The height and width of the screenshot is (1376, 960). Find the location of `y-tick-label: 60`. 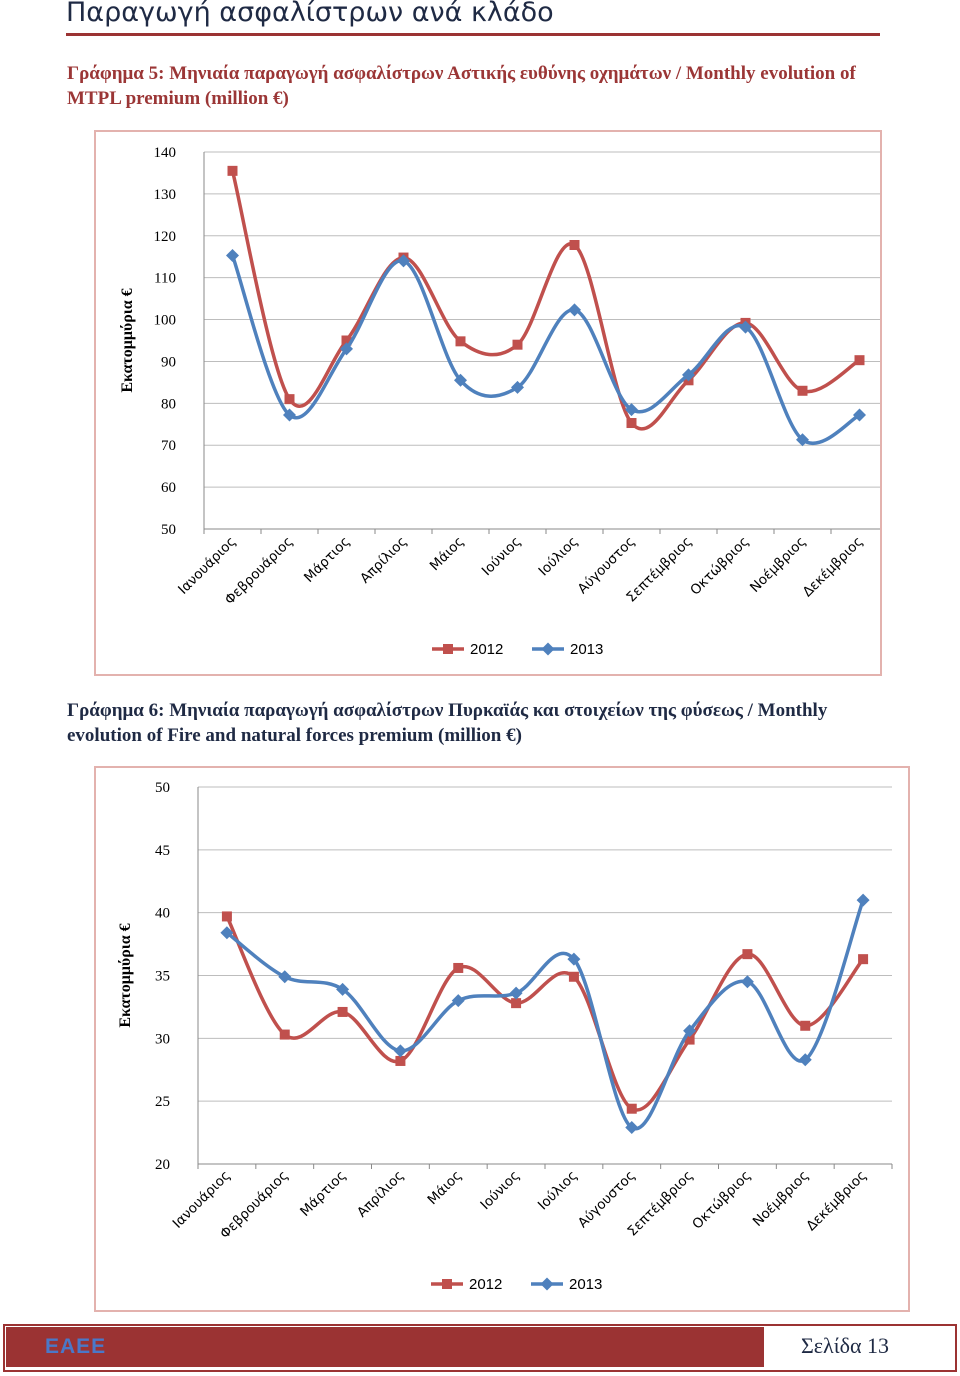

y-tick-label: 60 is located at coordinates (168, 488).